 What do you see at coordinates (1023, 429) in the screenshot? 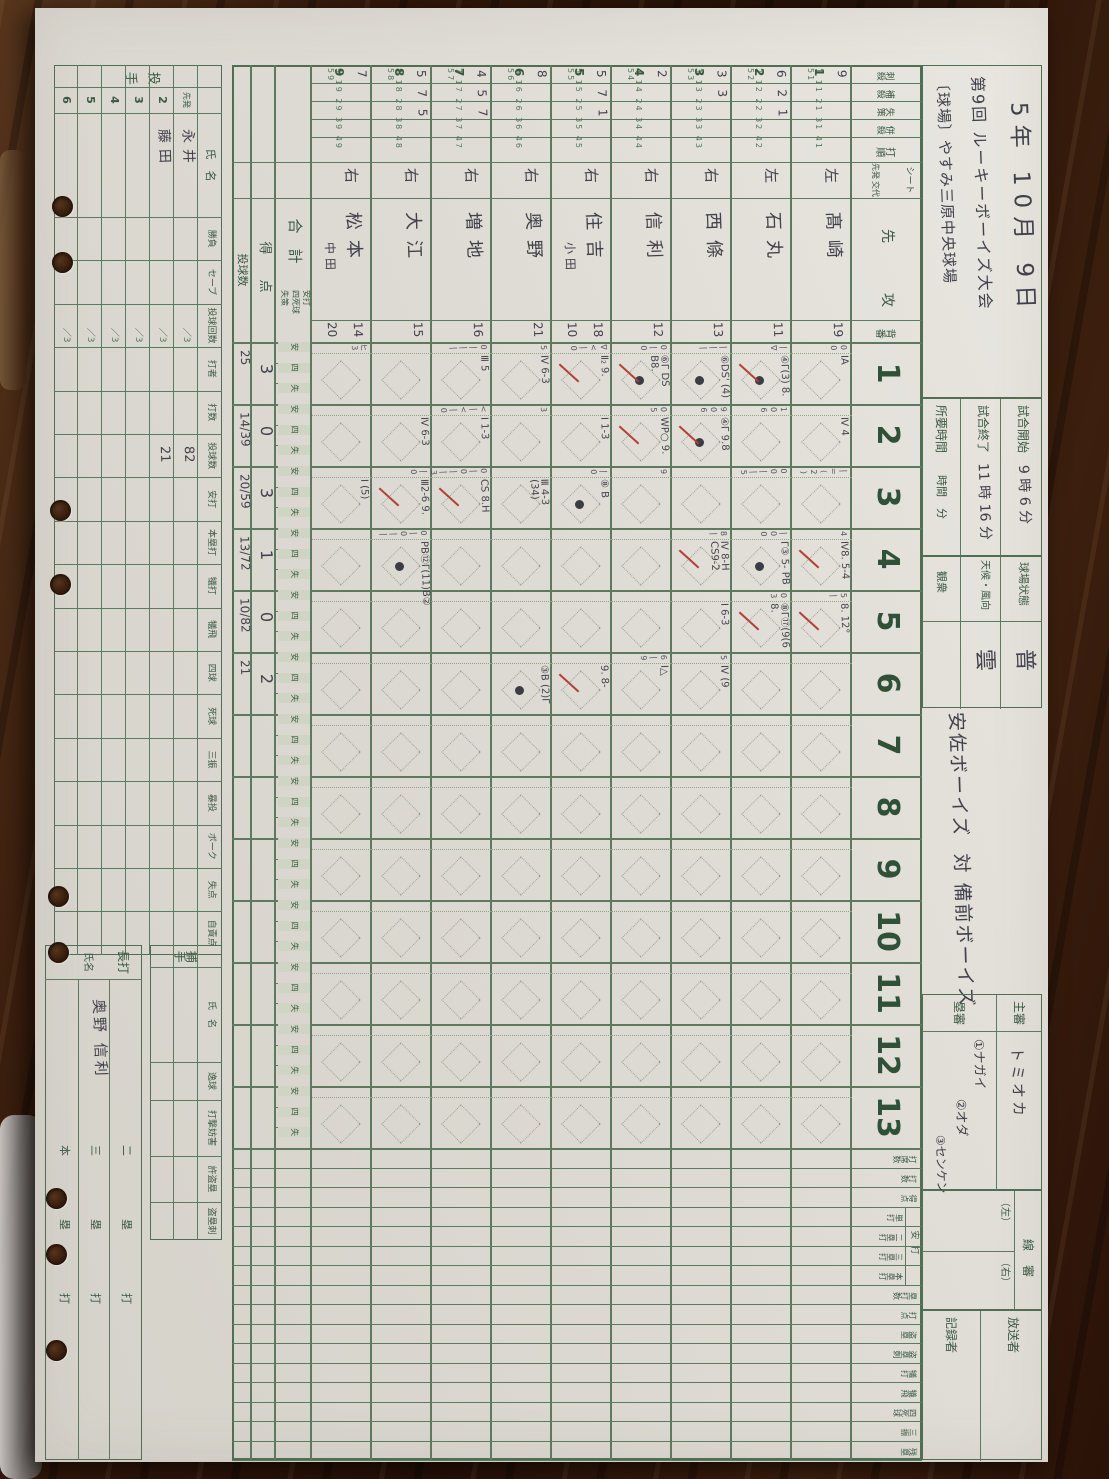
I see `game-start-label: 試合開始` at bounding box center [1023, 429].